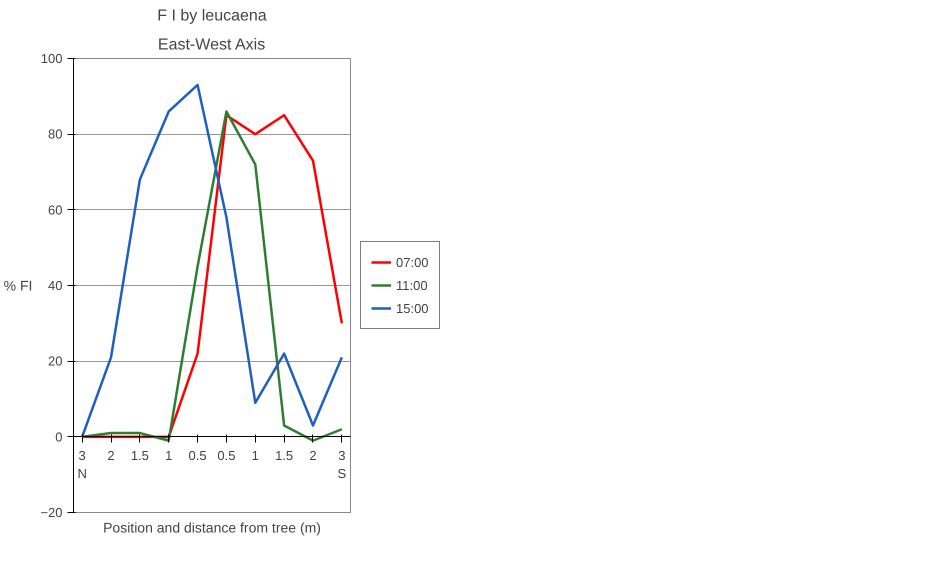  Describe the element at coordinates (212, 528) in the screenshot. I see `x-axis-title: Position and distance from tree (m)` at that location.